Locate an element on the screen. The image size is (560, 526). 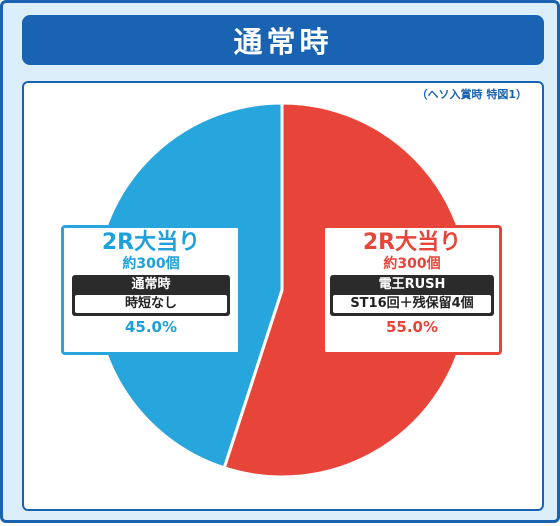
slice-mode-box: 電王RUSH ST16回＋残保留4個 is located at coordinates (412, 295).